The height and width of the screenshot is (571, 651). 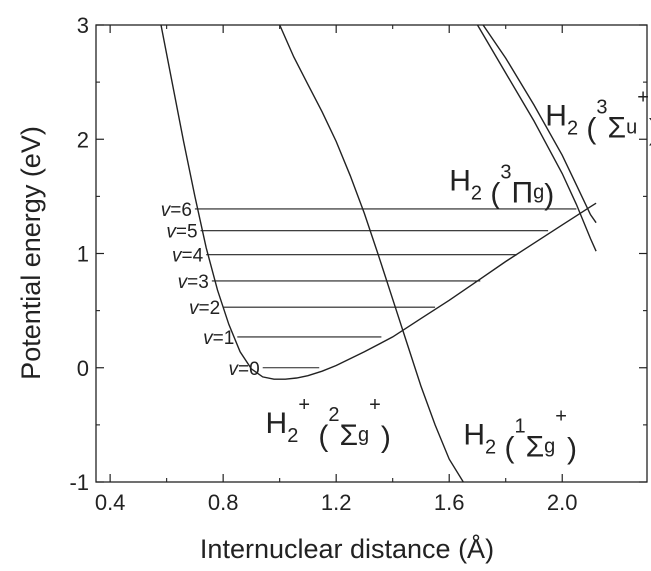 I want to click on x-tick-label: 0.8, so click(x=223, y=502).